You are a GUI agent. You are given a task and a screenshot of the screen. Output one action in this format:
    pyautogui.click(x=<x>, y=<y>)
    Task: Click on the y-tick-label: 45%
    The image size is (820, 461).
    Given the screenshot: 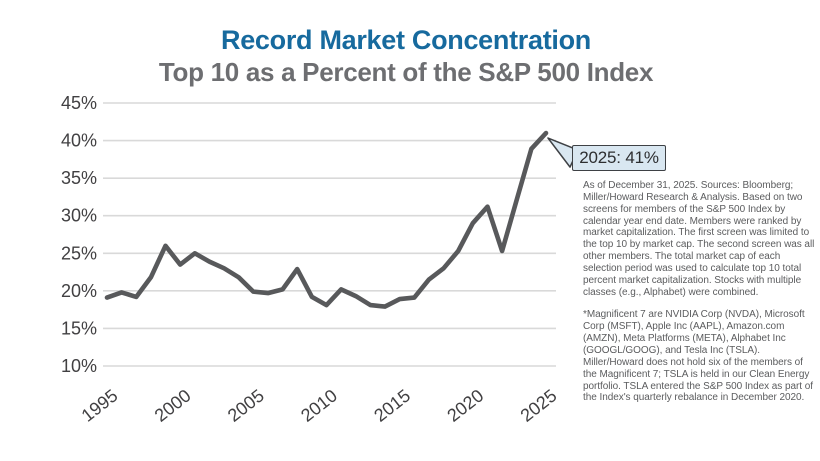 What is the action you would take?
    pyautogui.click(x=79, y=103)
    